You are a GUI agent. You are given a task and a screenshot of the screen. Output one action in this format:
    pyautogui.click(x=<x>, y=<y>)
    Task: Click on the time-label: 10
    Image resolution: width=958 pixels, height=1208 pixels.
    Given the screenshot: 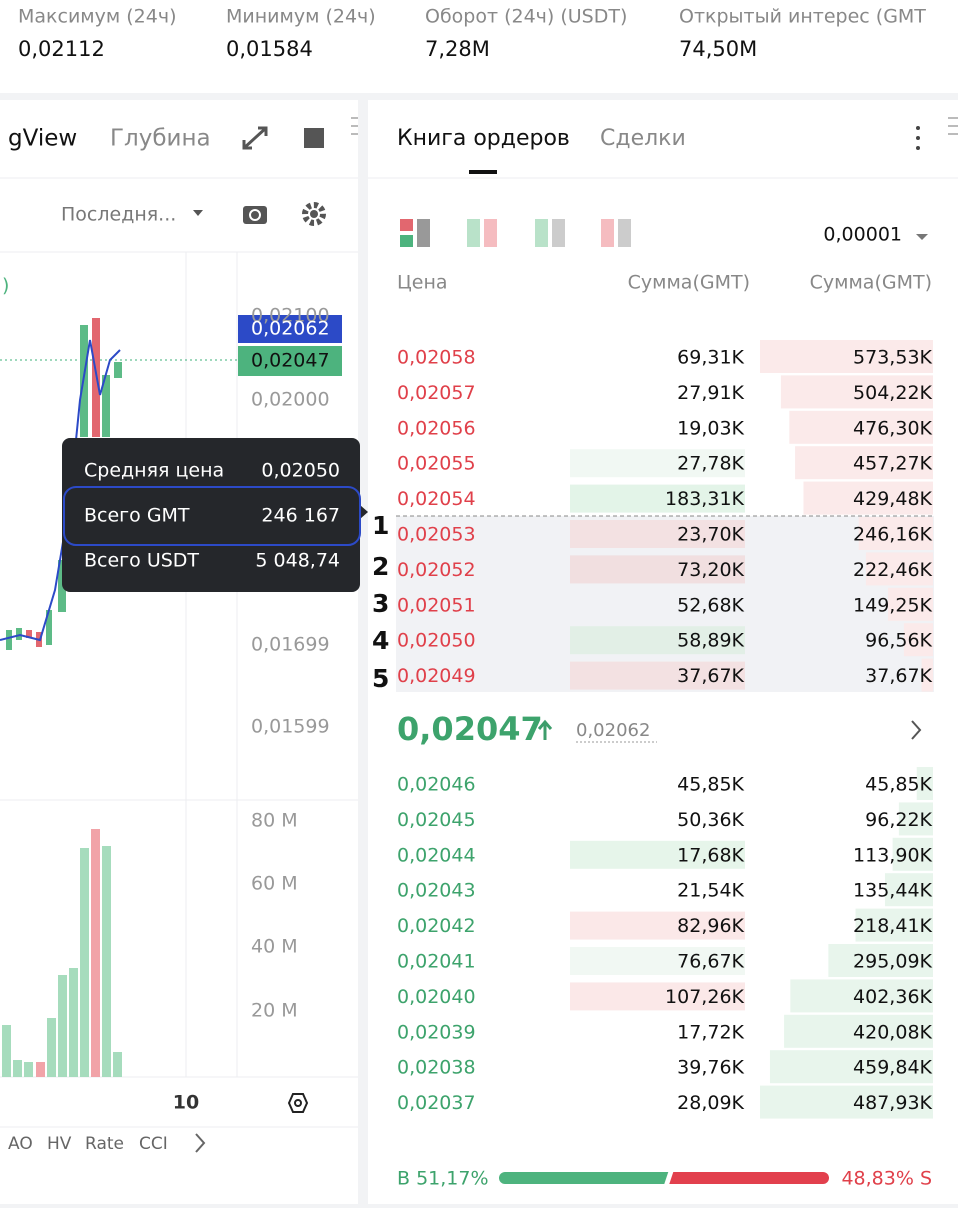 What is the action you would take?
    pyautogui.click(x=186, y=1103)
    